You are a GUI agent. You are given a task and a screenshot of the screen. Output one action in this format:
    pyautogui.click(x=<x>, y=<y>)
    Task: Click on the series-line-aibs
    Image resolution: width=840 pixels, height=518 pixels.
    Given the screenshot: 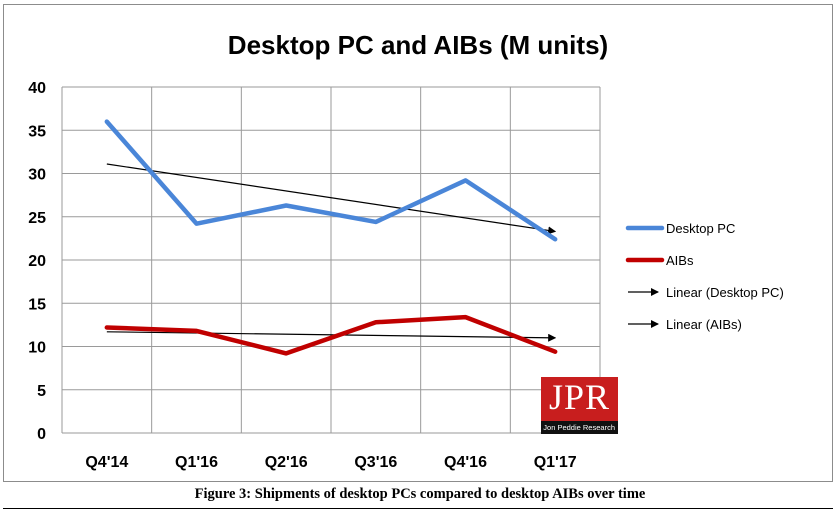 What is the action you would take?
    pyautogui.click(x=331, y=335)
    